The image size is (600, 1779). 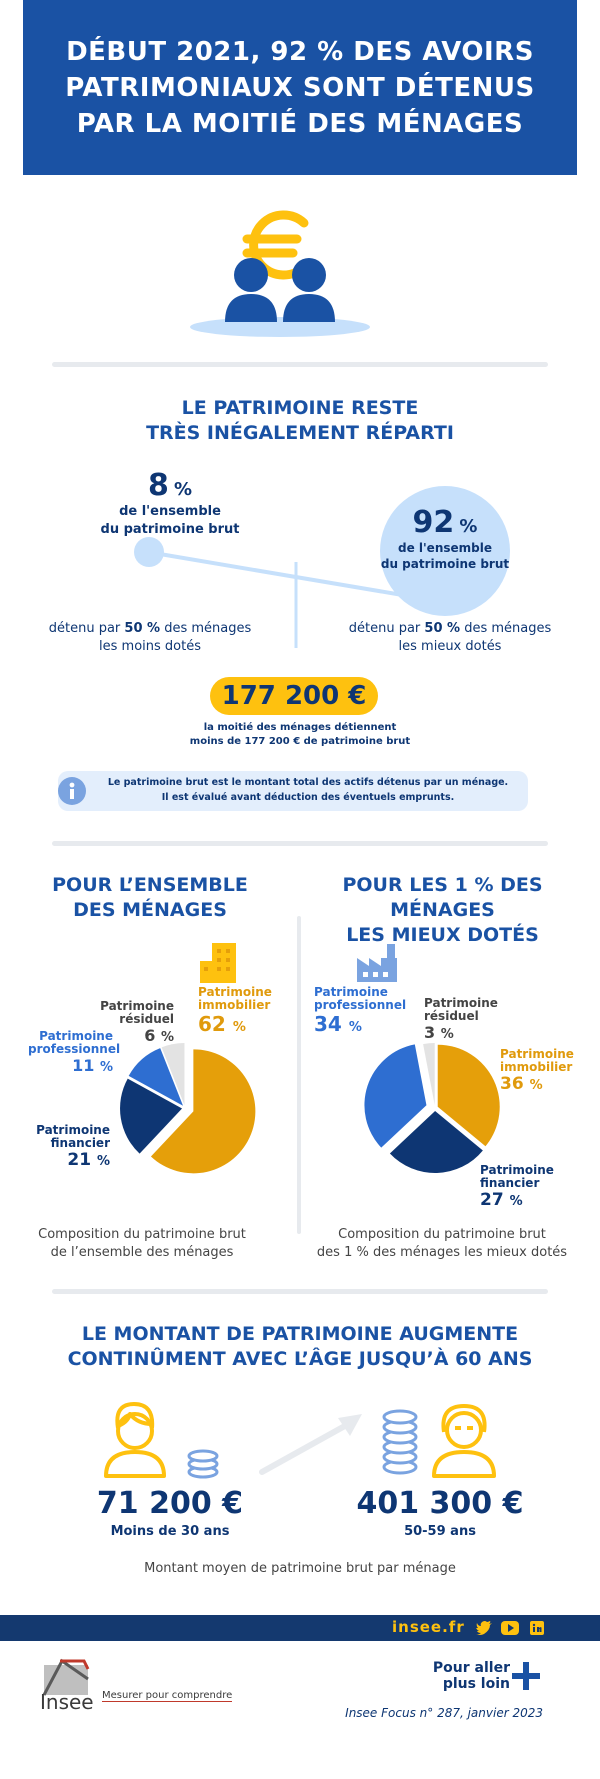 I want to click on pie-all-slice-immobilier, so click(x=203, y=1111).